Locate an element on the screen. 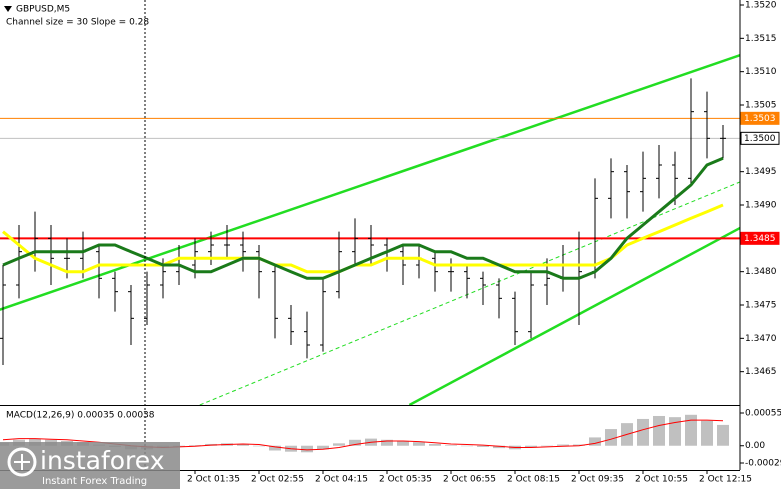  x-tick-label: 2 Oct 02:55 is located at coordinates (277, 480).